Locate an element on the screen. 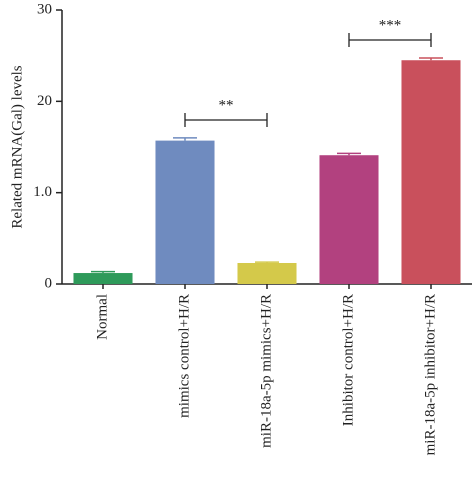  x-tick-label: mimics control+H/R is located at coordinates (184, 356).